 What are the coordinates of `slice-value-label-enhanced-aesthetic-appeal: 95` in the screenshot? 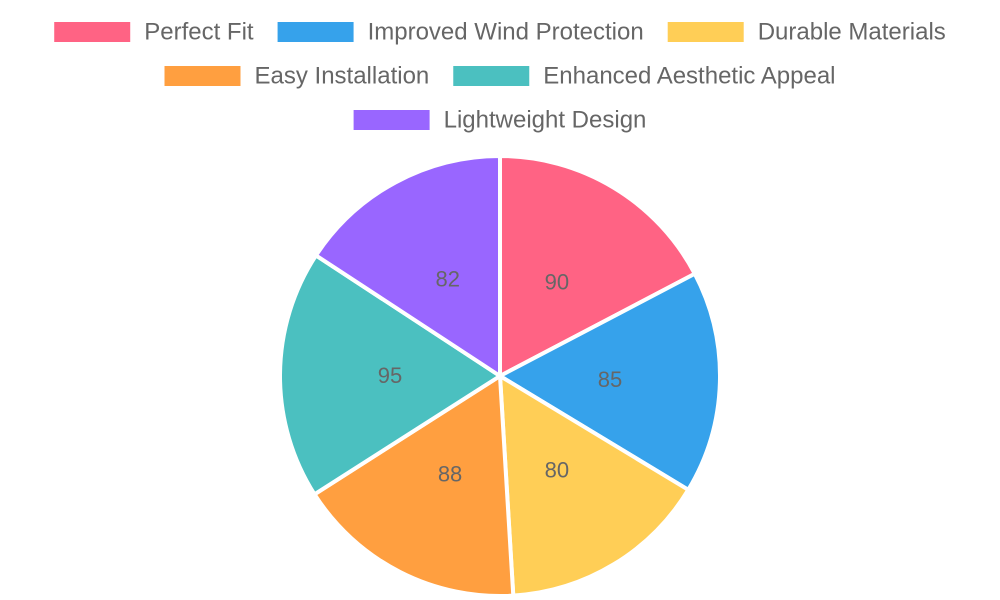 It's located at (390, 375).